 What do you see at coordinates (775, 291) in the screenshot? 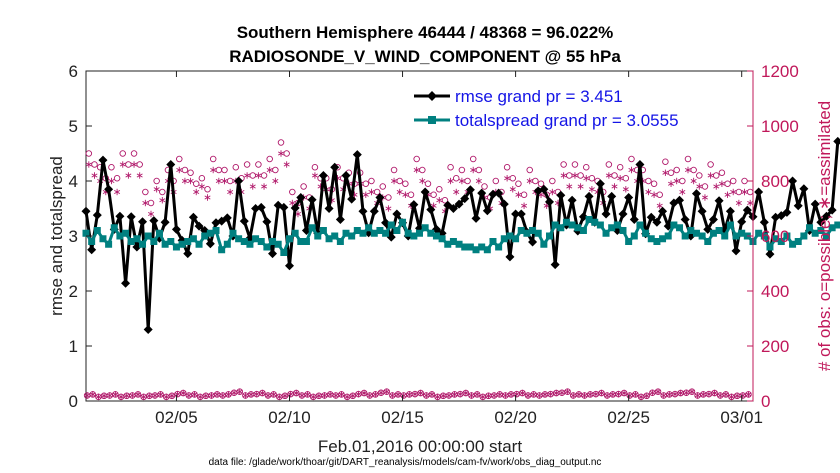
I see `y-right-tick-label: 400` at bounding box center [775, 291].